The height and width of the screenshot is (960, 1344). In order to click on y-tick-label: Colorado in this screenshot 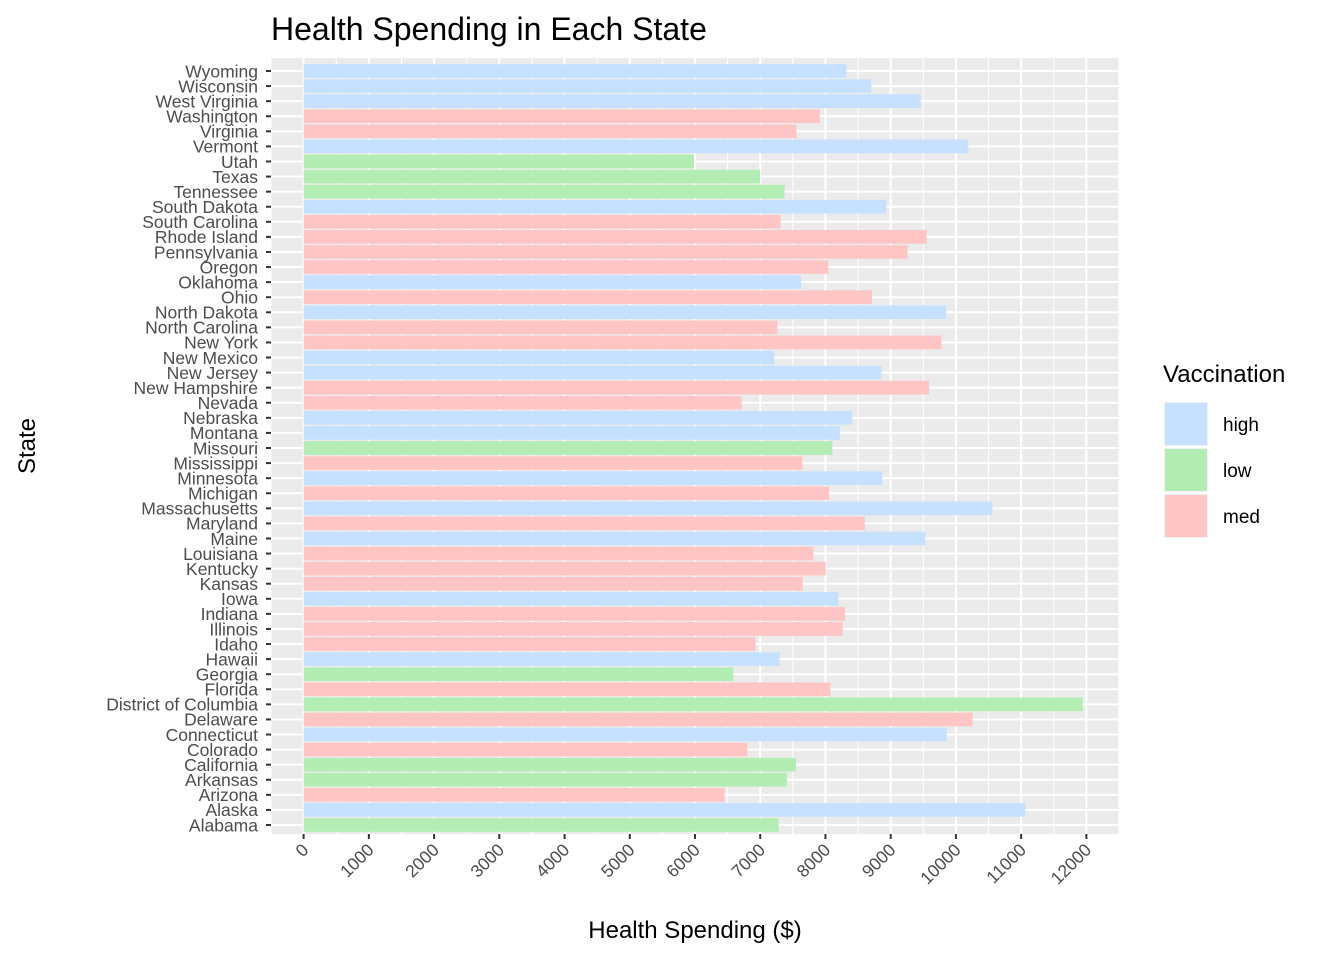, I will do `click(222, 750)`.